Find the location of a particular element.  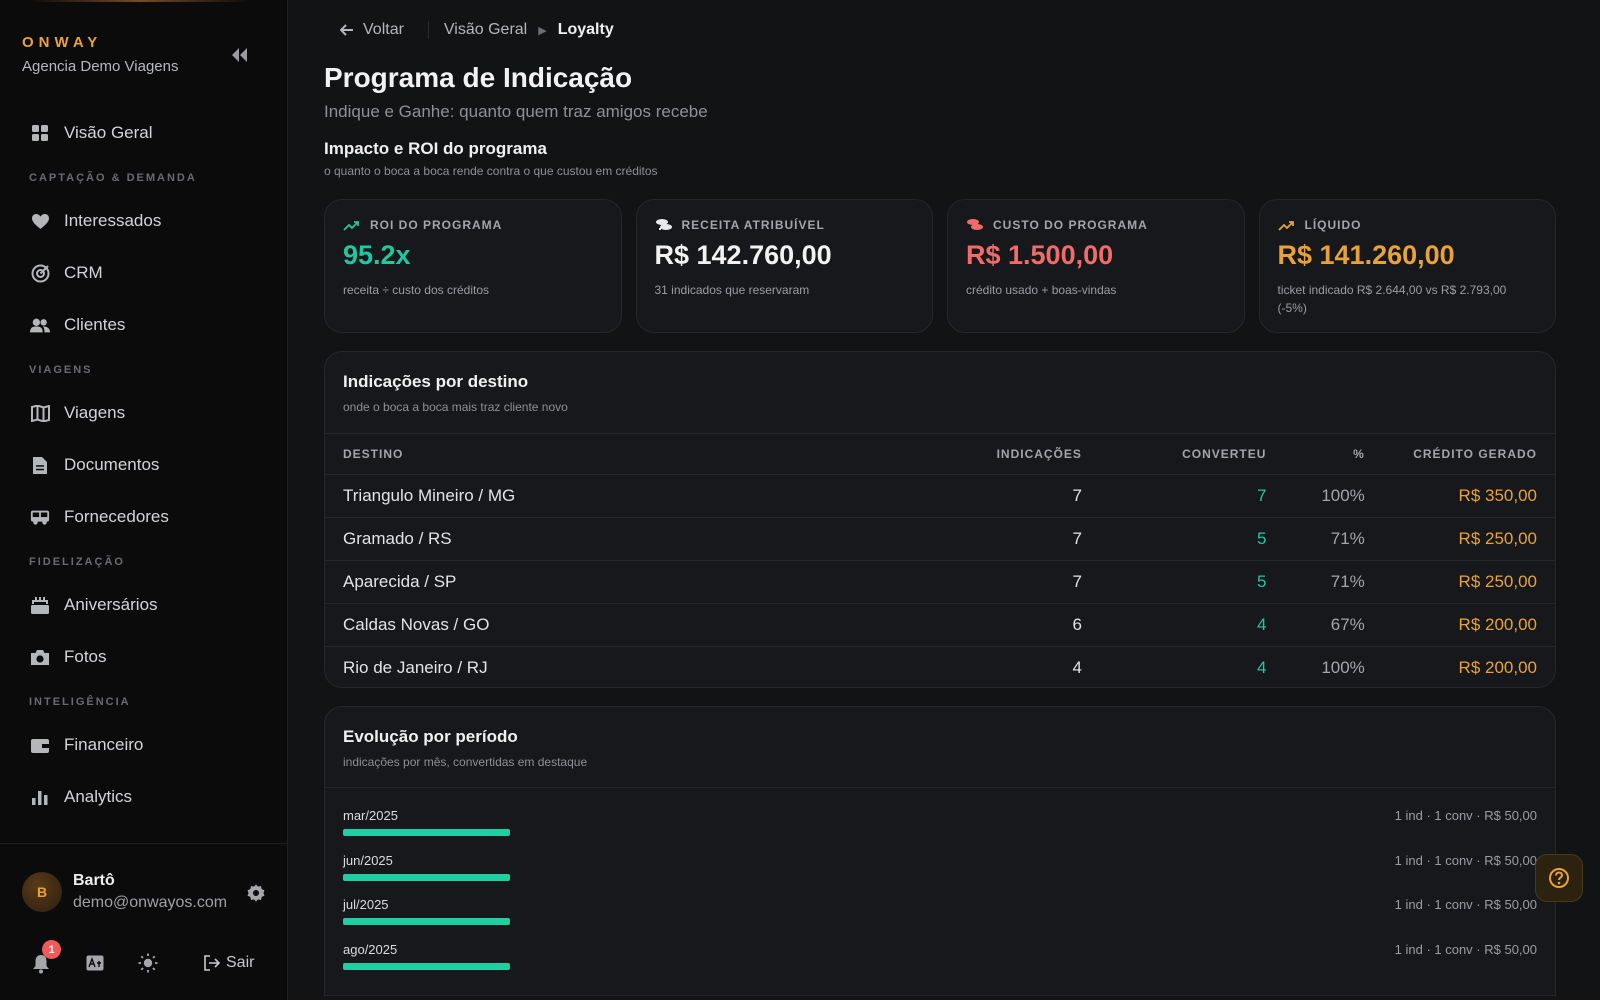

period-label: ago/2025 is located at coordinates (370, 949).